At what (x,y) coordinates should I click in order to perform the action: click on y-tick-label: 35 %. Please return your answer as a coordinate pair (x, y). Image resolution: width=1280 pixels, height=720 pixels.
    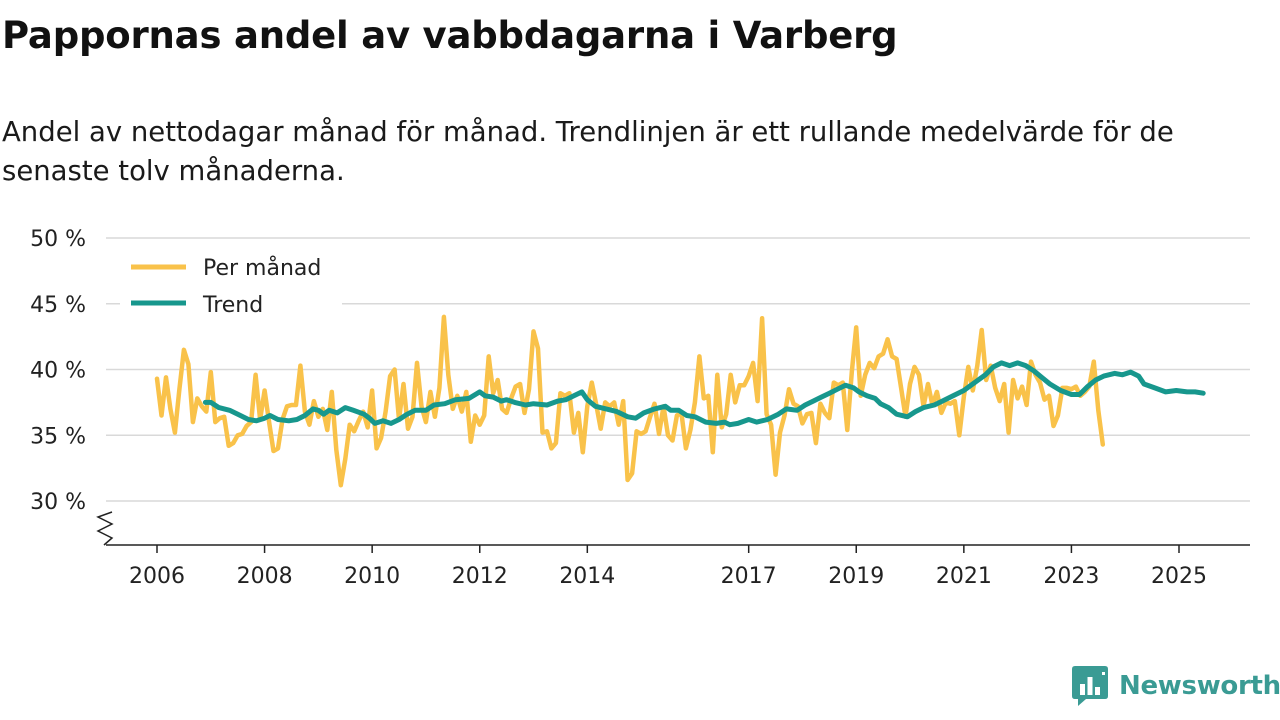
    Looking at the image, I should click on (58, 436).